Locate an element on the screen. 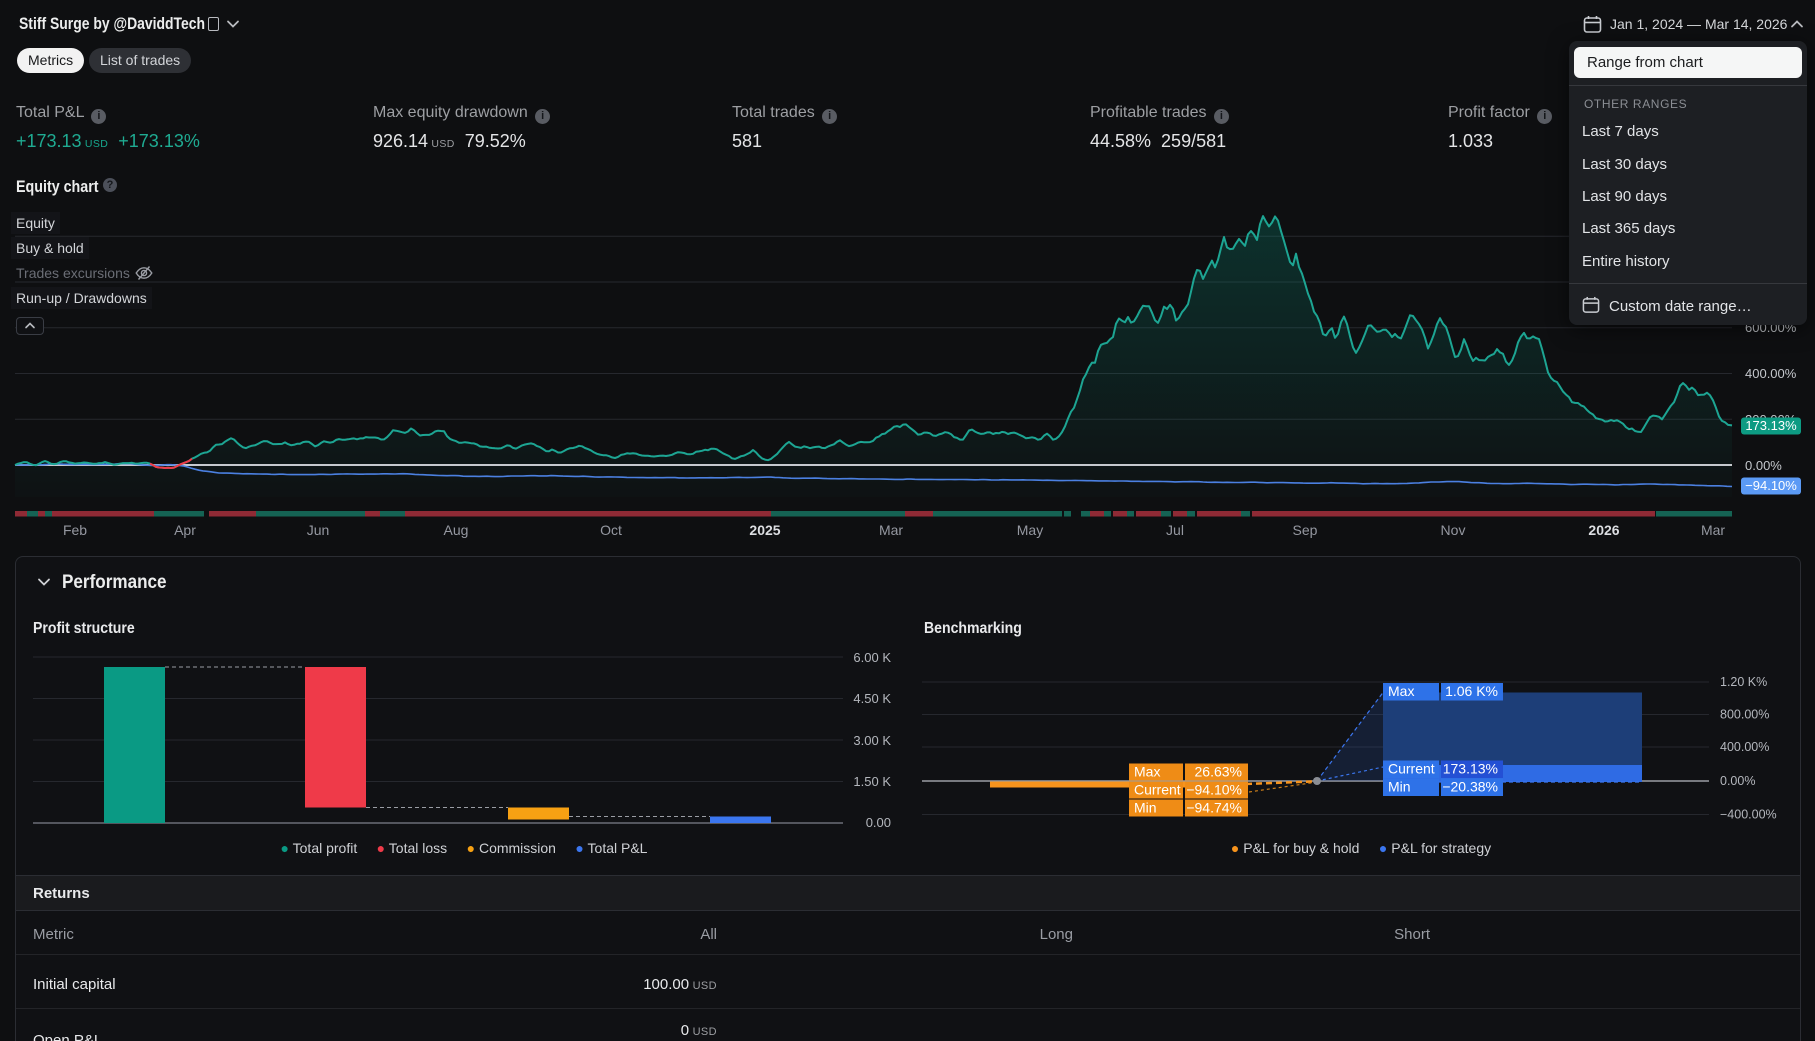  svg-text: Oct is located at coordinates (611, 530).